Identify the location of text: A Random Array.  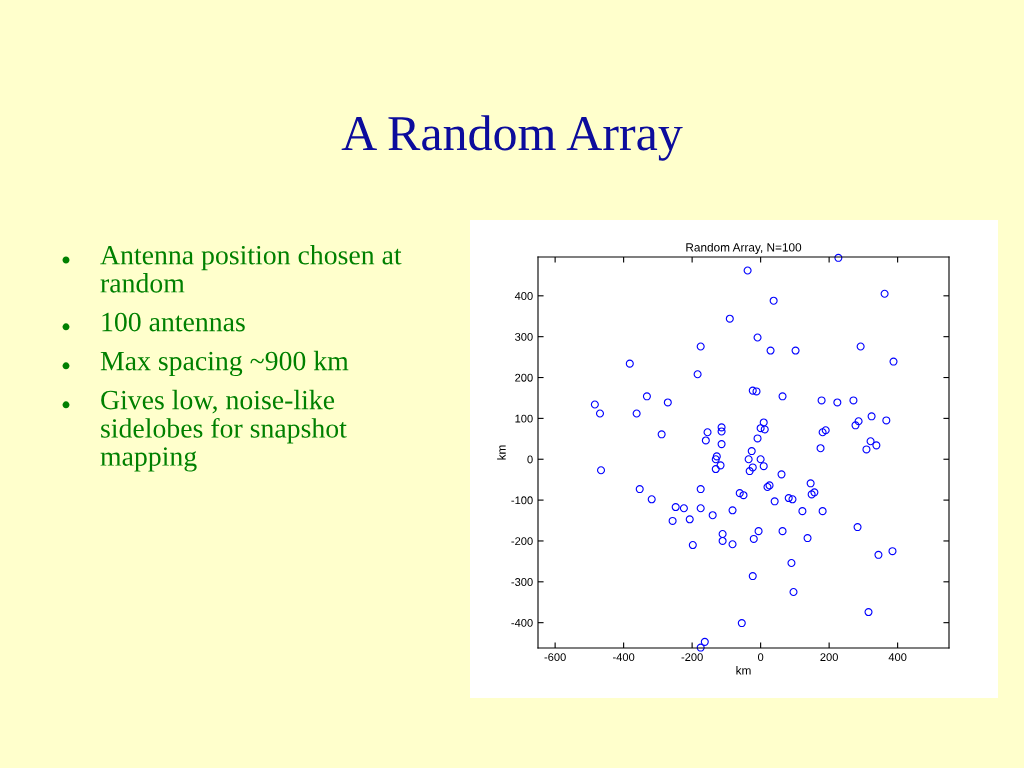
(512, 138).